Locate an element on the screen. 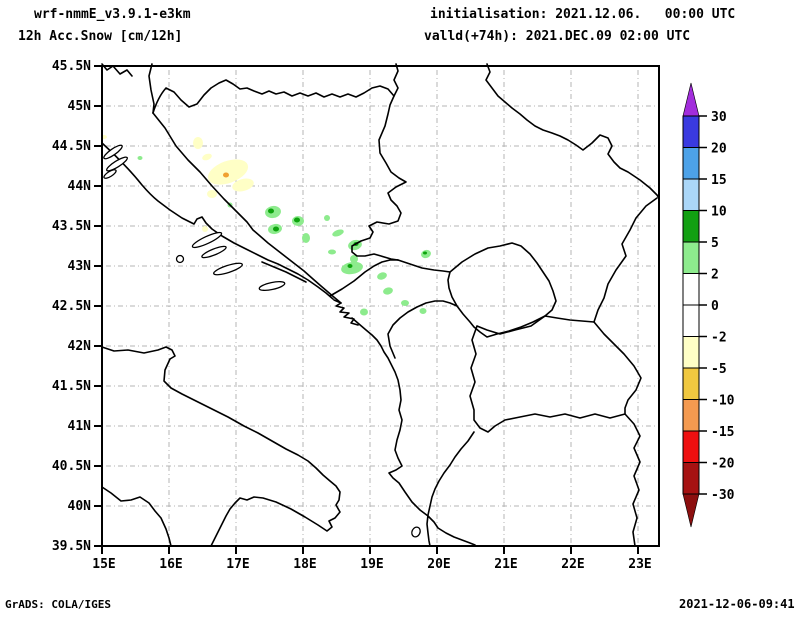 This screenshot has height=618, width=800. border-macedonia is located at coordinates (555, 374).